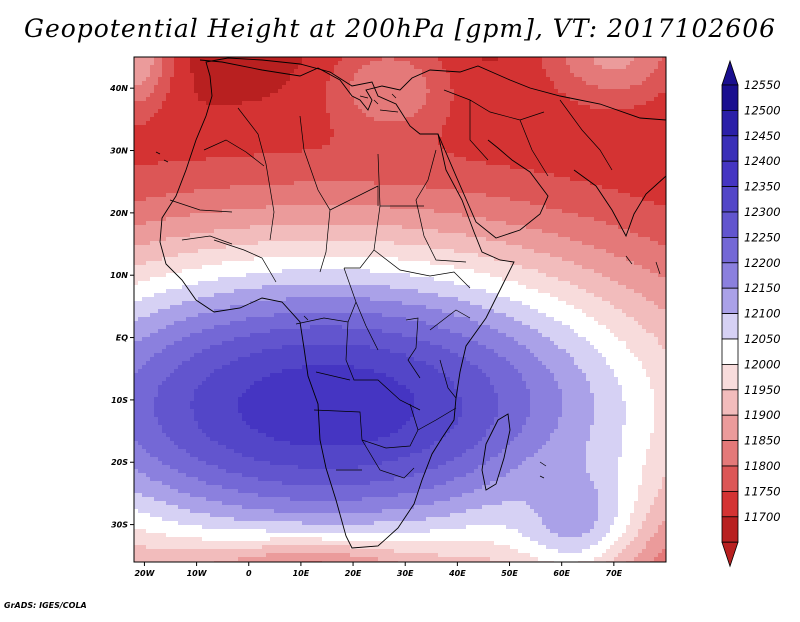 This screenshot has width=800, height=622. Describe the element at coordinates (730, 73) in the screenshot. I see `colorbar-top-arrow` at that location.